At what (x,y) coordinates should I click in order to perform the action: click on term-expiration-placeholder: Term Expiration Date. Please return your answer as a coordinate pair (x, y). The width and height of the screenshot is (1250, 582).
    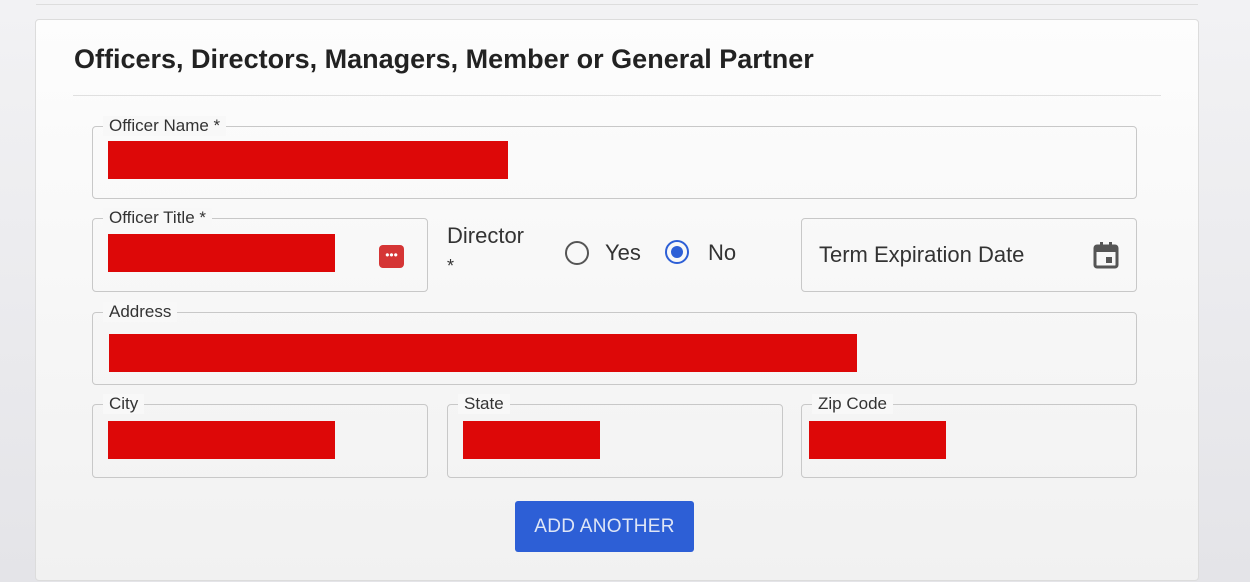
    Looking at the image, I should click on (922, 254).